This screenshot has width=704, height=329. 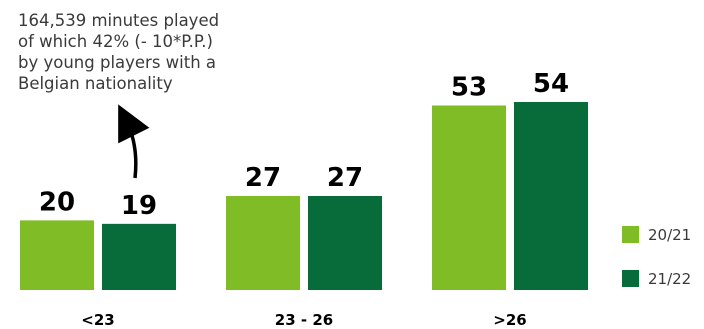 I want to click on annotation-arrow, so click(x=134, y=141).